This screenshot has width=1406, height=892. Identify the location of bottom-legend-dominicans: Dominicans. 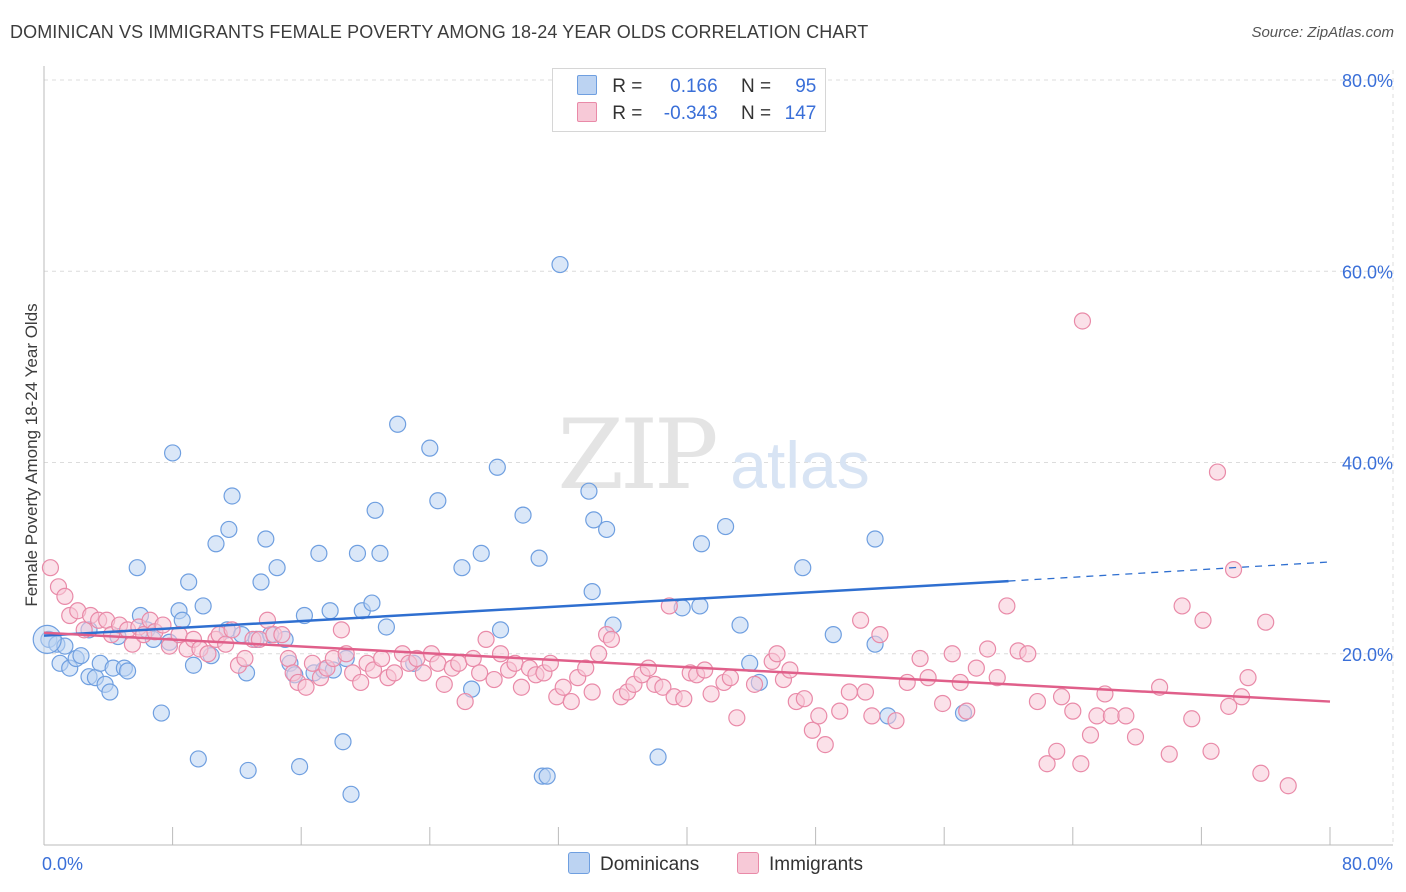
(633, 864).